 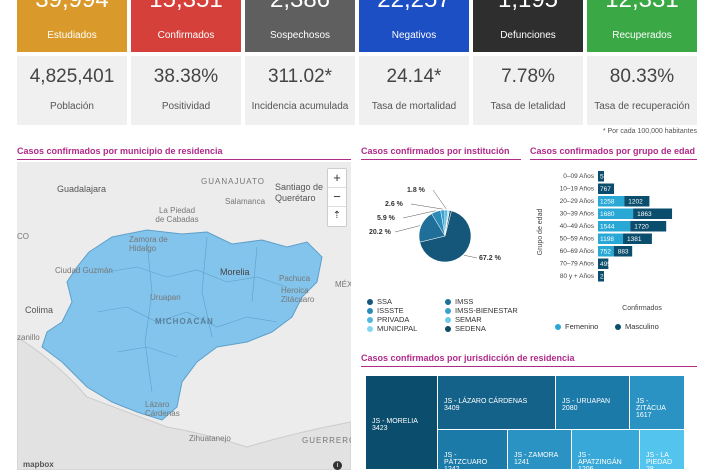 What do you see at coordinates (210, 438) in the screenshot?
I see `label-zihuatanejo: Zihuatanejo` at bounding box center [210, 438].